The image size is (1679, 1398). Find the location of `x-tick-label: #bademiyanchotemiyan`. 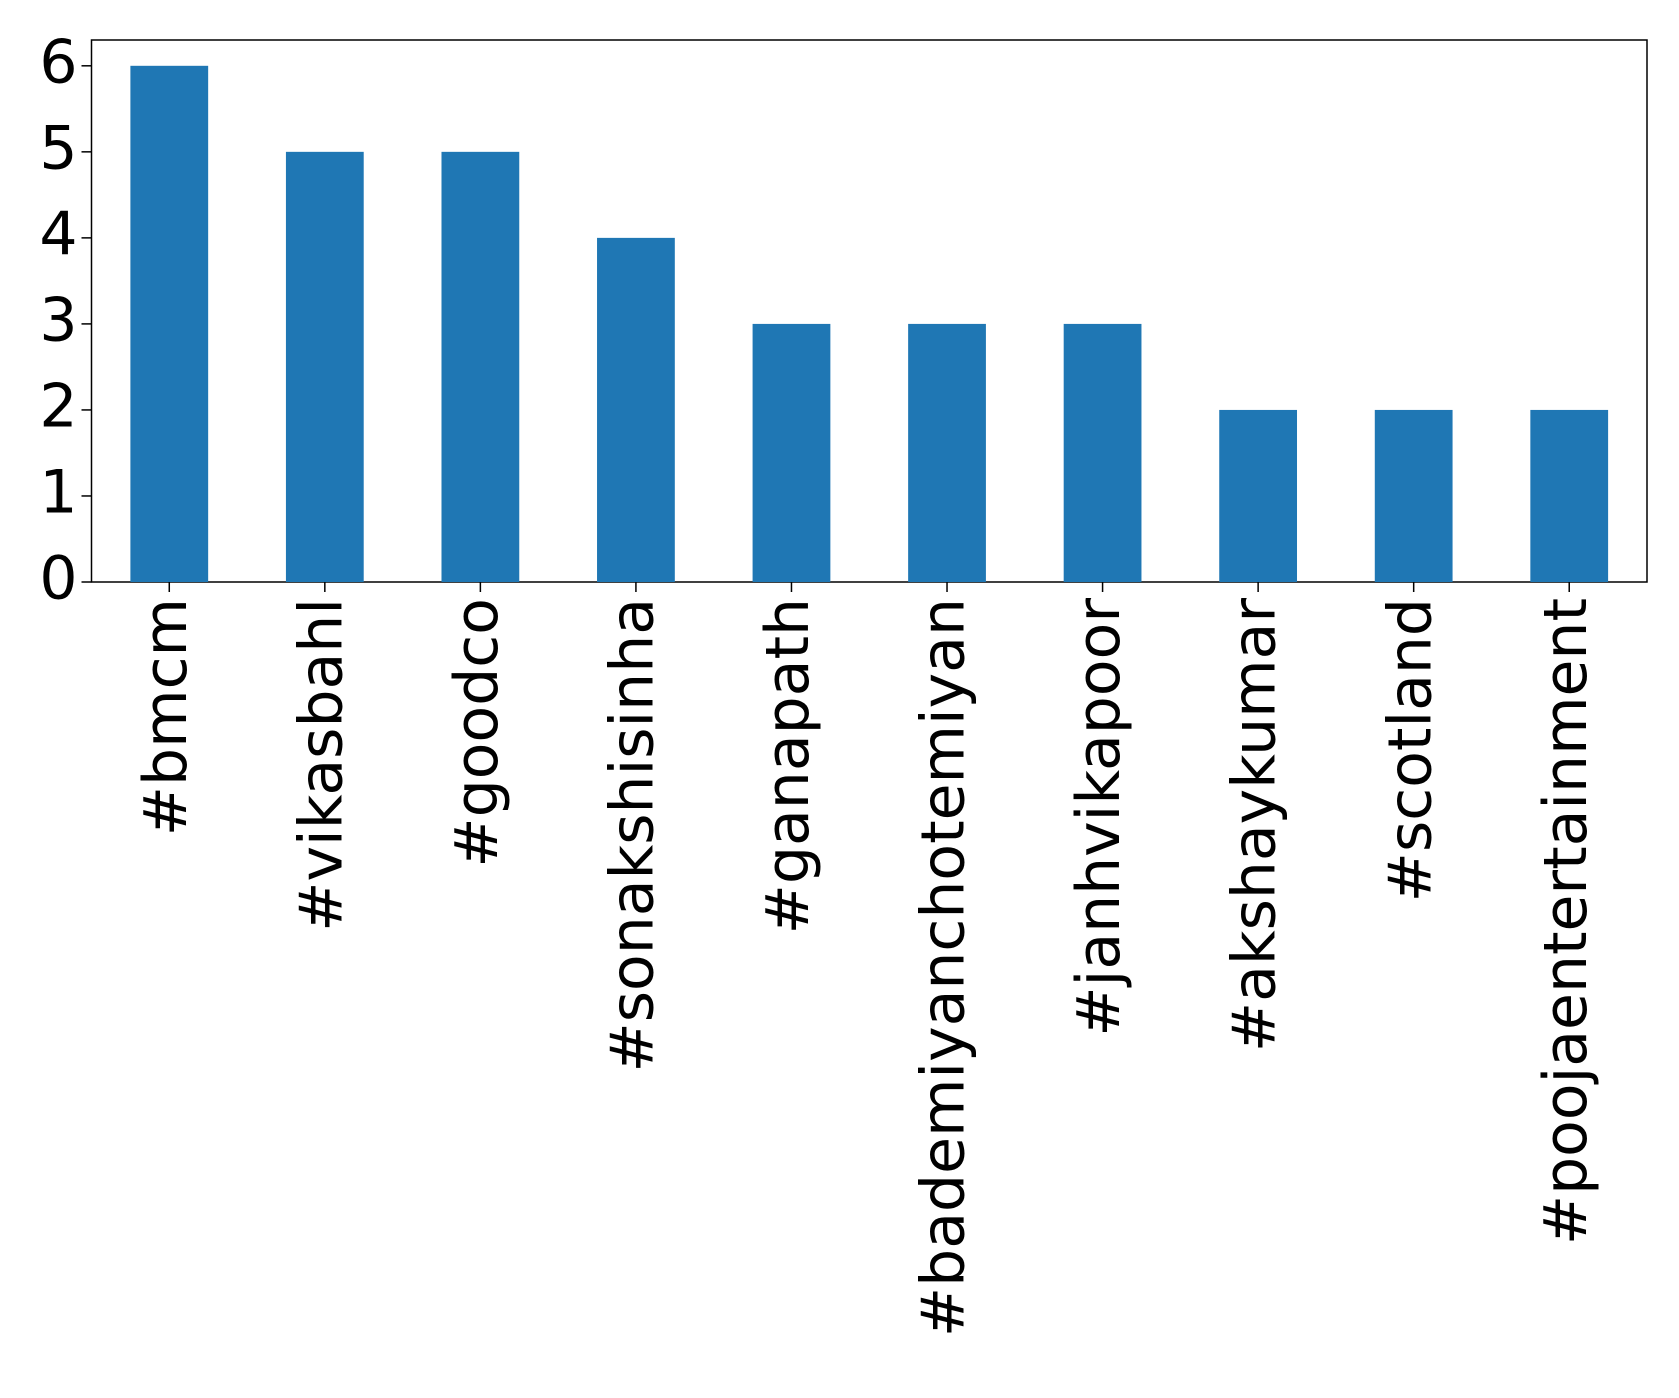

x-tick-label: #bademiyanchotemiyan is located at coordinates (944, 967).